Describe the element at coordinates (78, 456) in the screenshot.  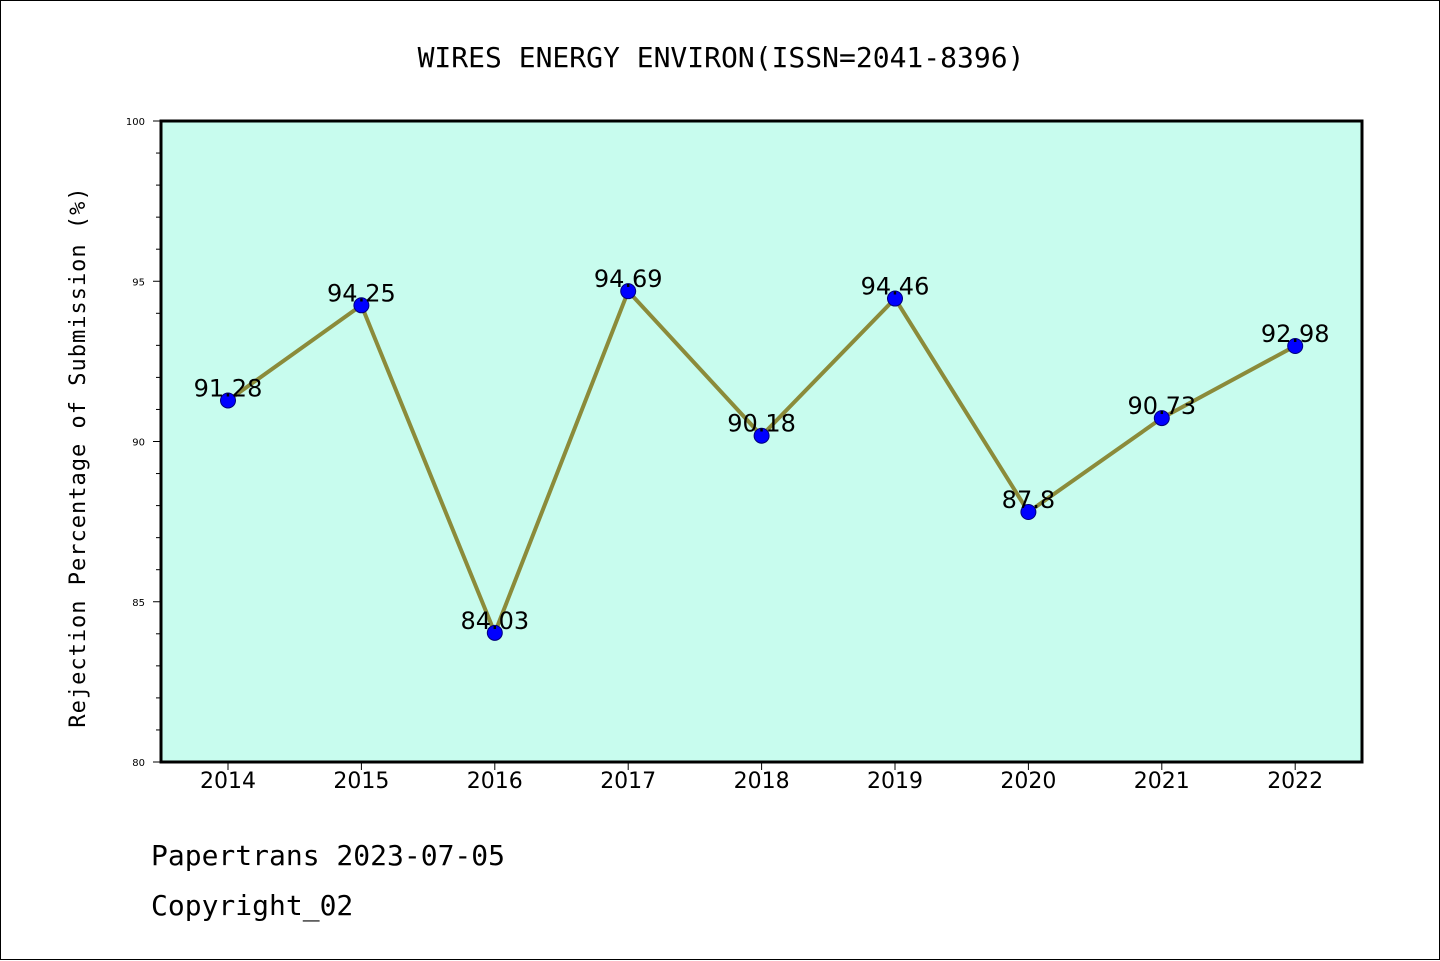
I see `y-axis-label: Rejection Percentage of Submission (%)` at that location.